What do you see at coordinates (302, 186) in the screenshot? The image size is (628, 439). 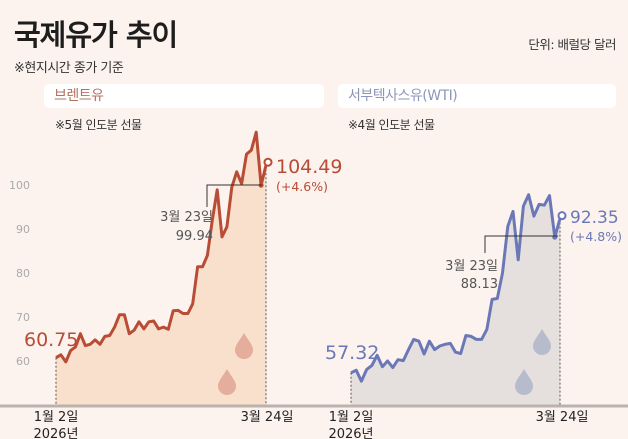 I see `brent-end-change: (+4.6%)` at bounding box center [302, 186].